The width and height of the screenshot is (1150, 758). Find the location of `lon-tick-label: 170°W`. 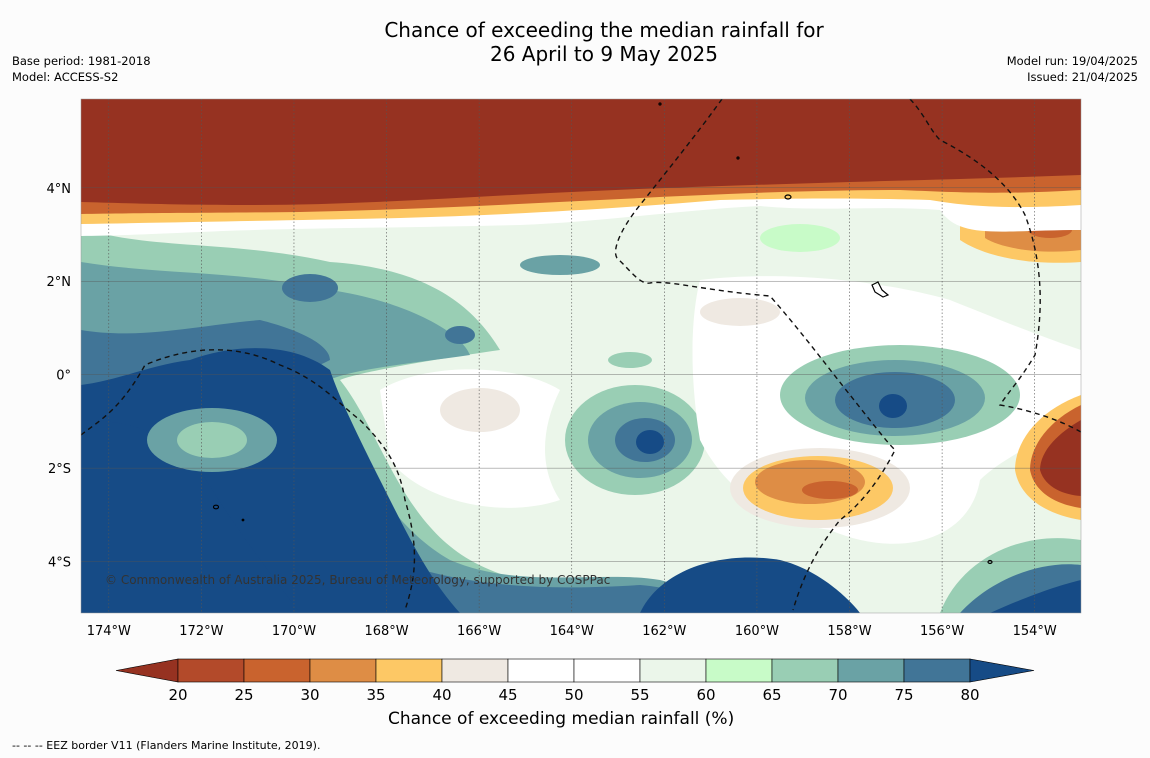

lon-tick-label: 170°W is located at coordinates (294, 631).